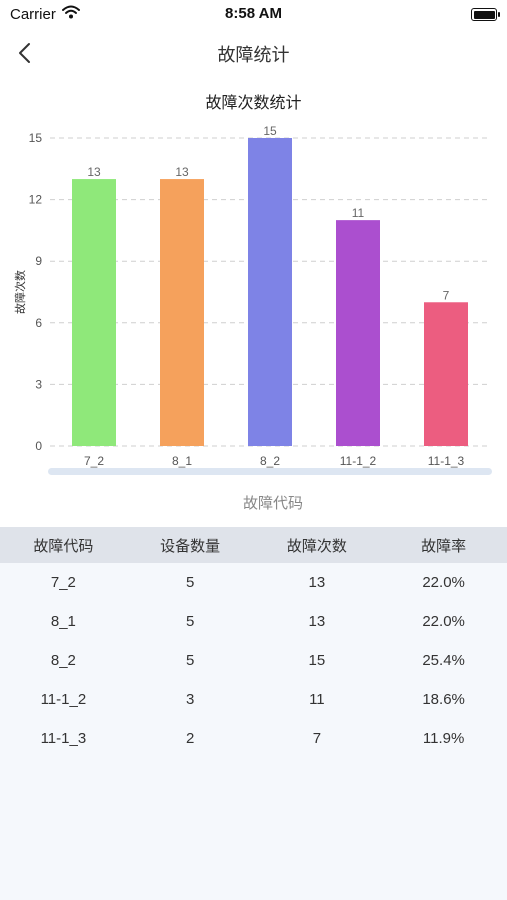 This screenshot has height=900, width=507. Describe the element at coordinates (63, 621) in the screenshot. I see `cell-fault-code: 8_1` at that location.